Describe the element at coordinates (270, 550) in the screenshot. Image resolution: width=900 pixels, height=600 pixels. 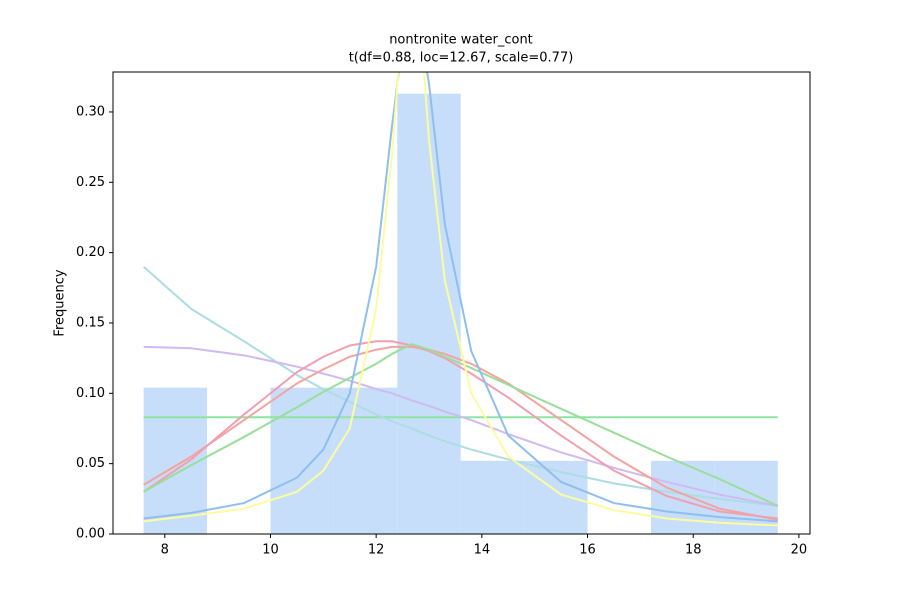
I see `x-tick-label: 10` at that location.